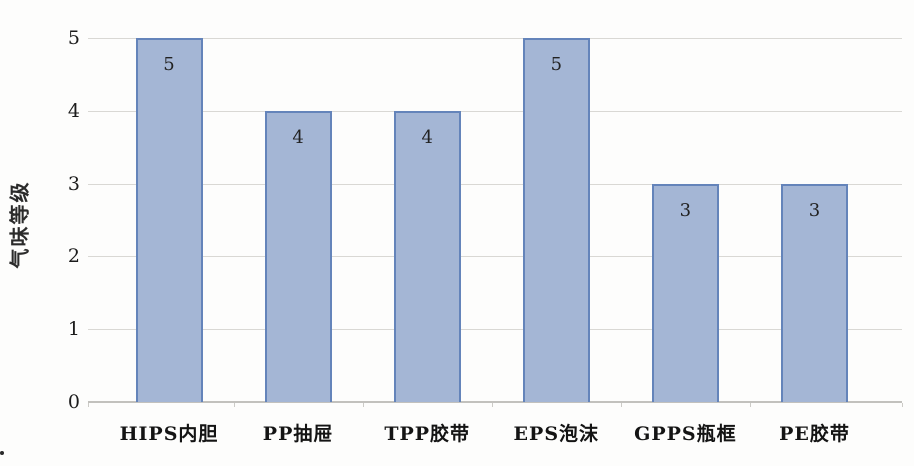 This screenshot has height=466, width=914. Describe the element at coordinates (73, 38) in the screenshot. I see `y-tick-label-5: 5` at that location.